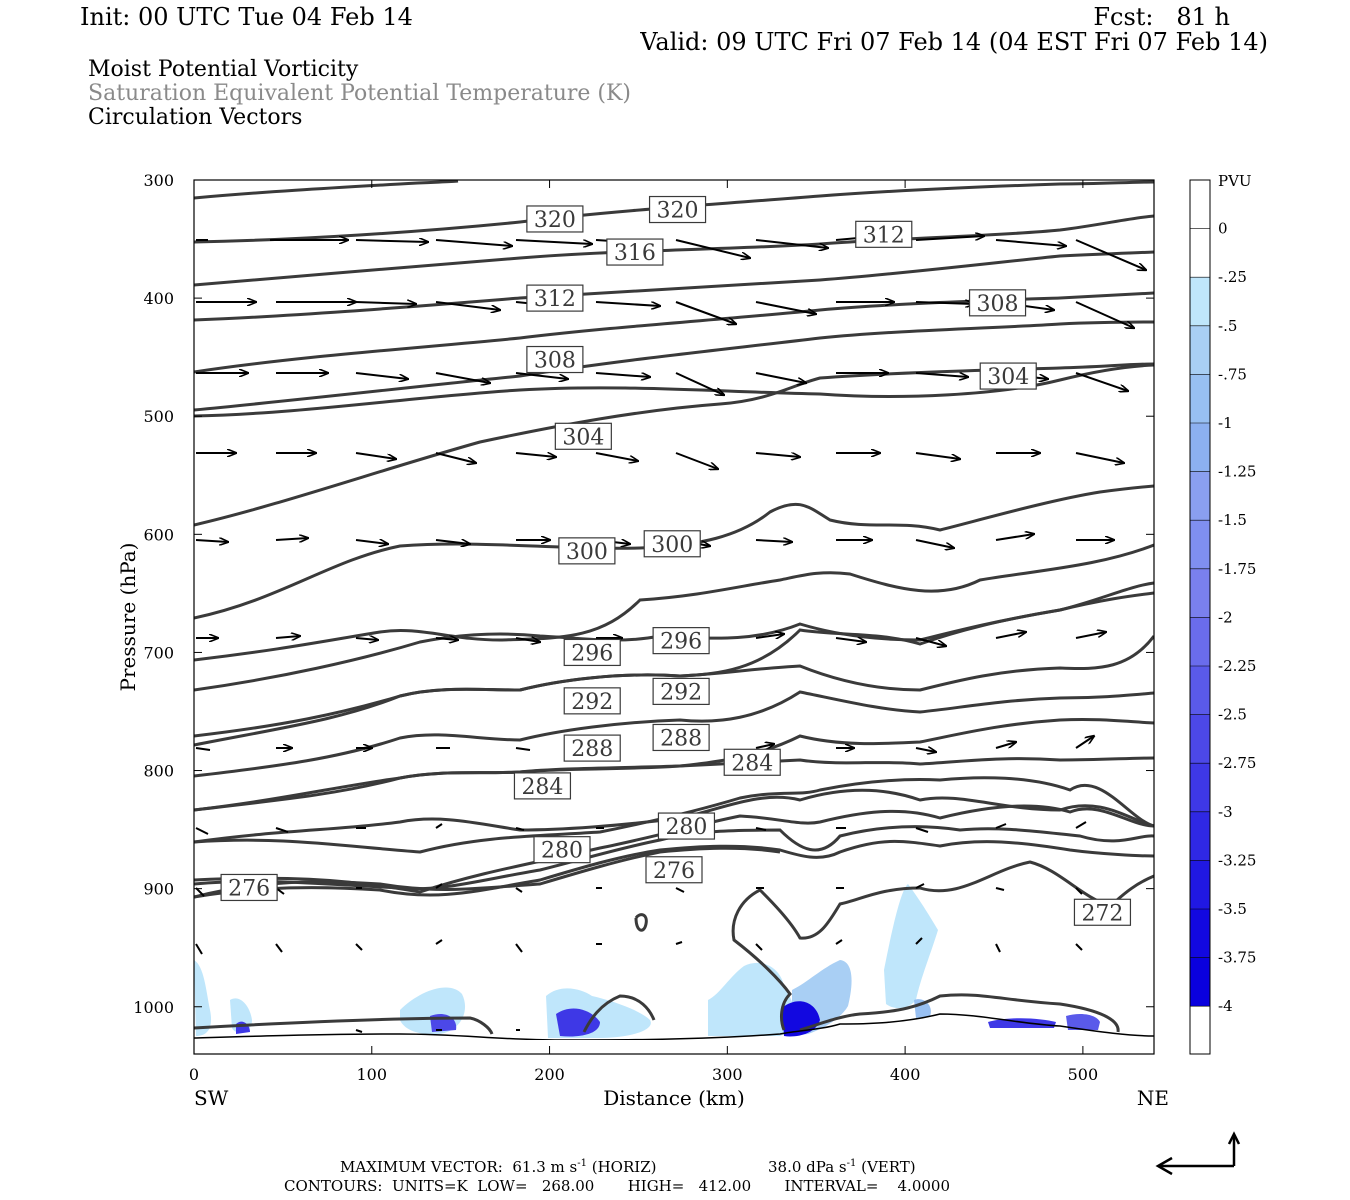  What do you see at coordinates (1161, 17) in the screenshot?
I see `forecast-hour: Fcst: 81 h` at bounding box center [1161, 17].